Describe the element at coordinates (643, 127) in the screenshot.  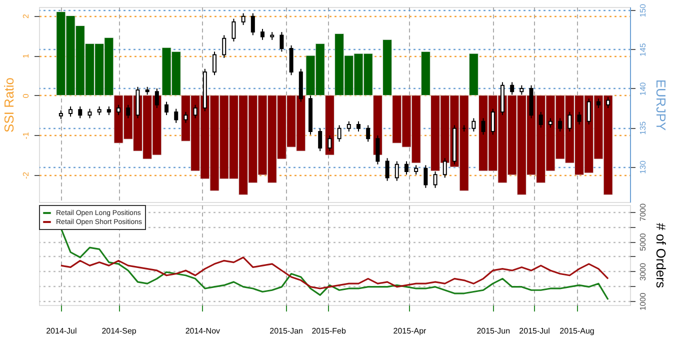
I see `y2-tick-label: 135` at that location.